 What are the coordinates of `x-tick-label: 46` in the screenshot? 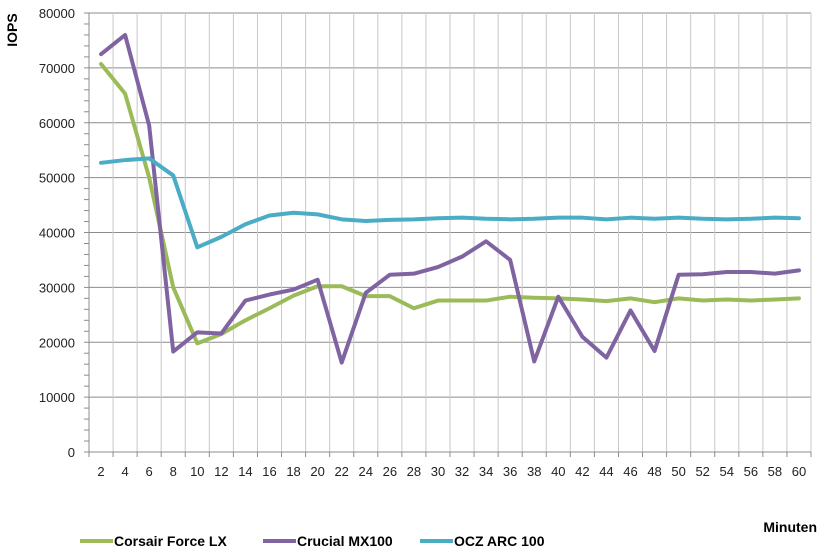 It's located at (630, 471).